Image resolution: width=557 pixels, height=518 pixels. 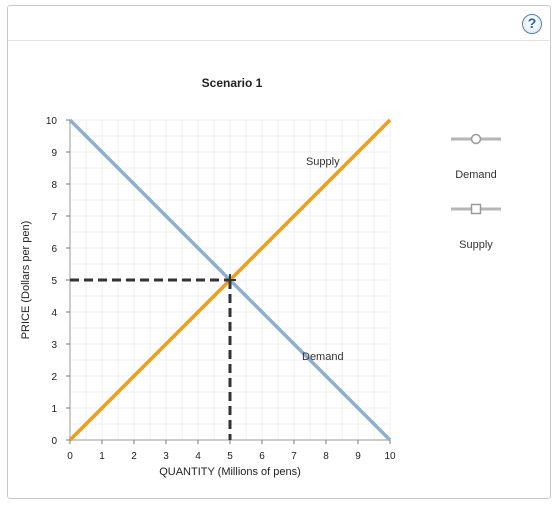 What do you see at coordinates (532, 24) in the screenshot?
I see `help-button: ?` at bounding box center [532, 24].